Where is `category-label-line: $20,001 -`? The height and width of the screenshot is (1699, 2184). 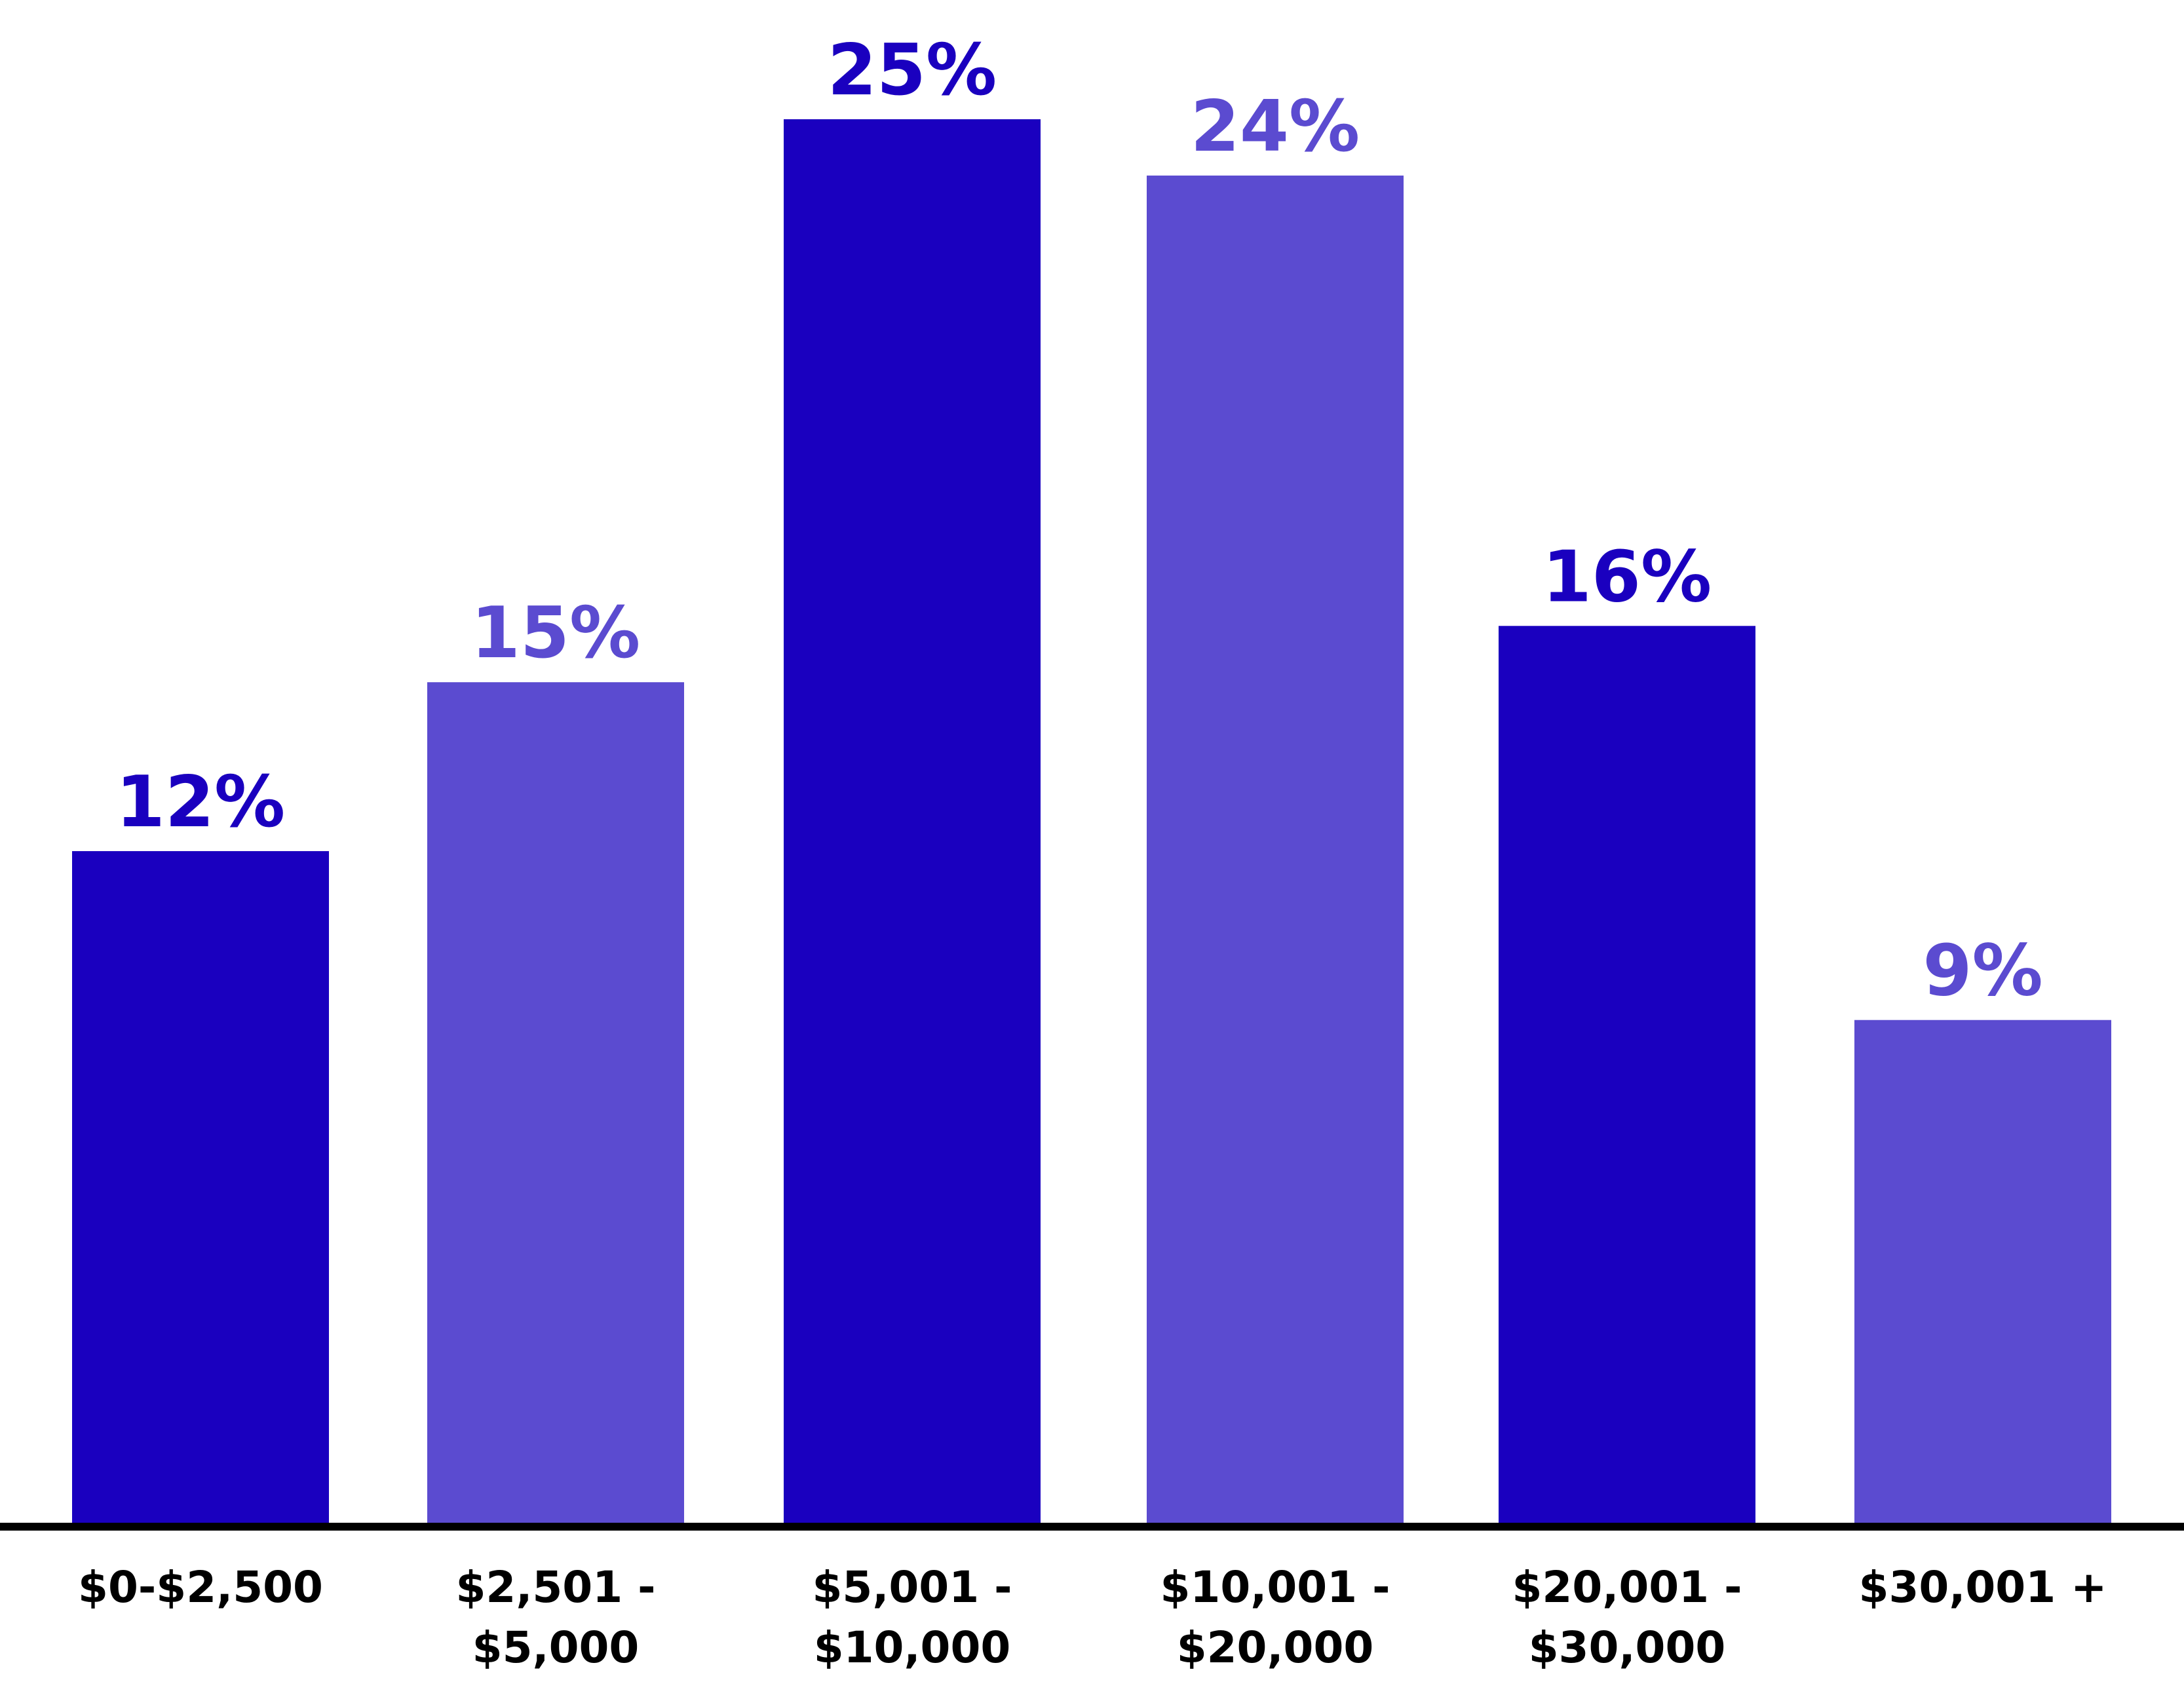
category-label-line: $20,001 - is located at coordinates (1627, 1587).